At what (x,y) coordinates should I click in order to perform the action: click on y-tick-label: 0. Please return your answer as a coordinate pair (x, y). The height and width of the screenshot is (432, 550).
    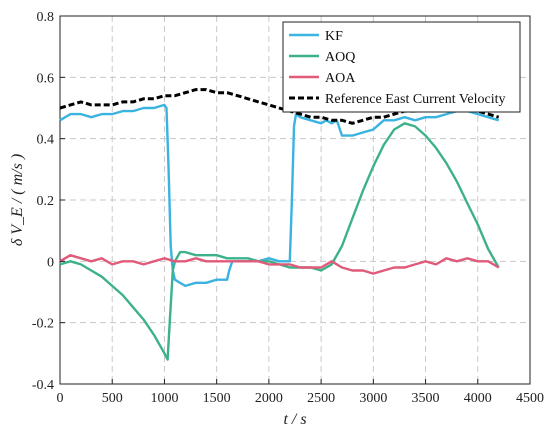
    Looking at the image, I should click on (50, 262).